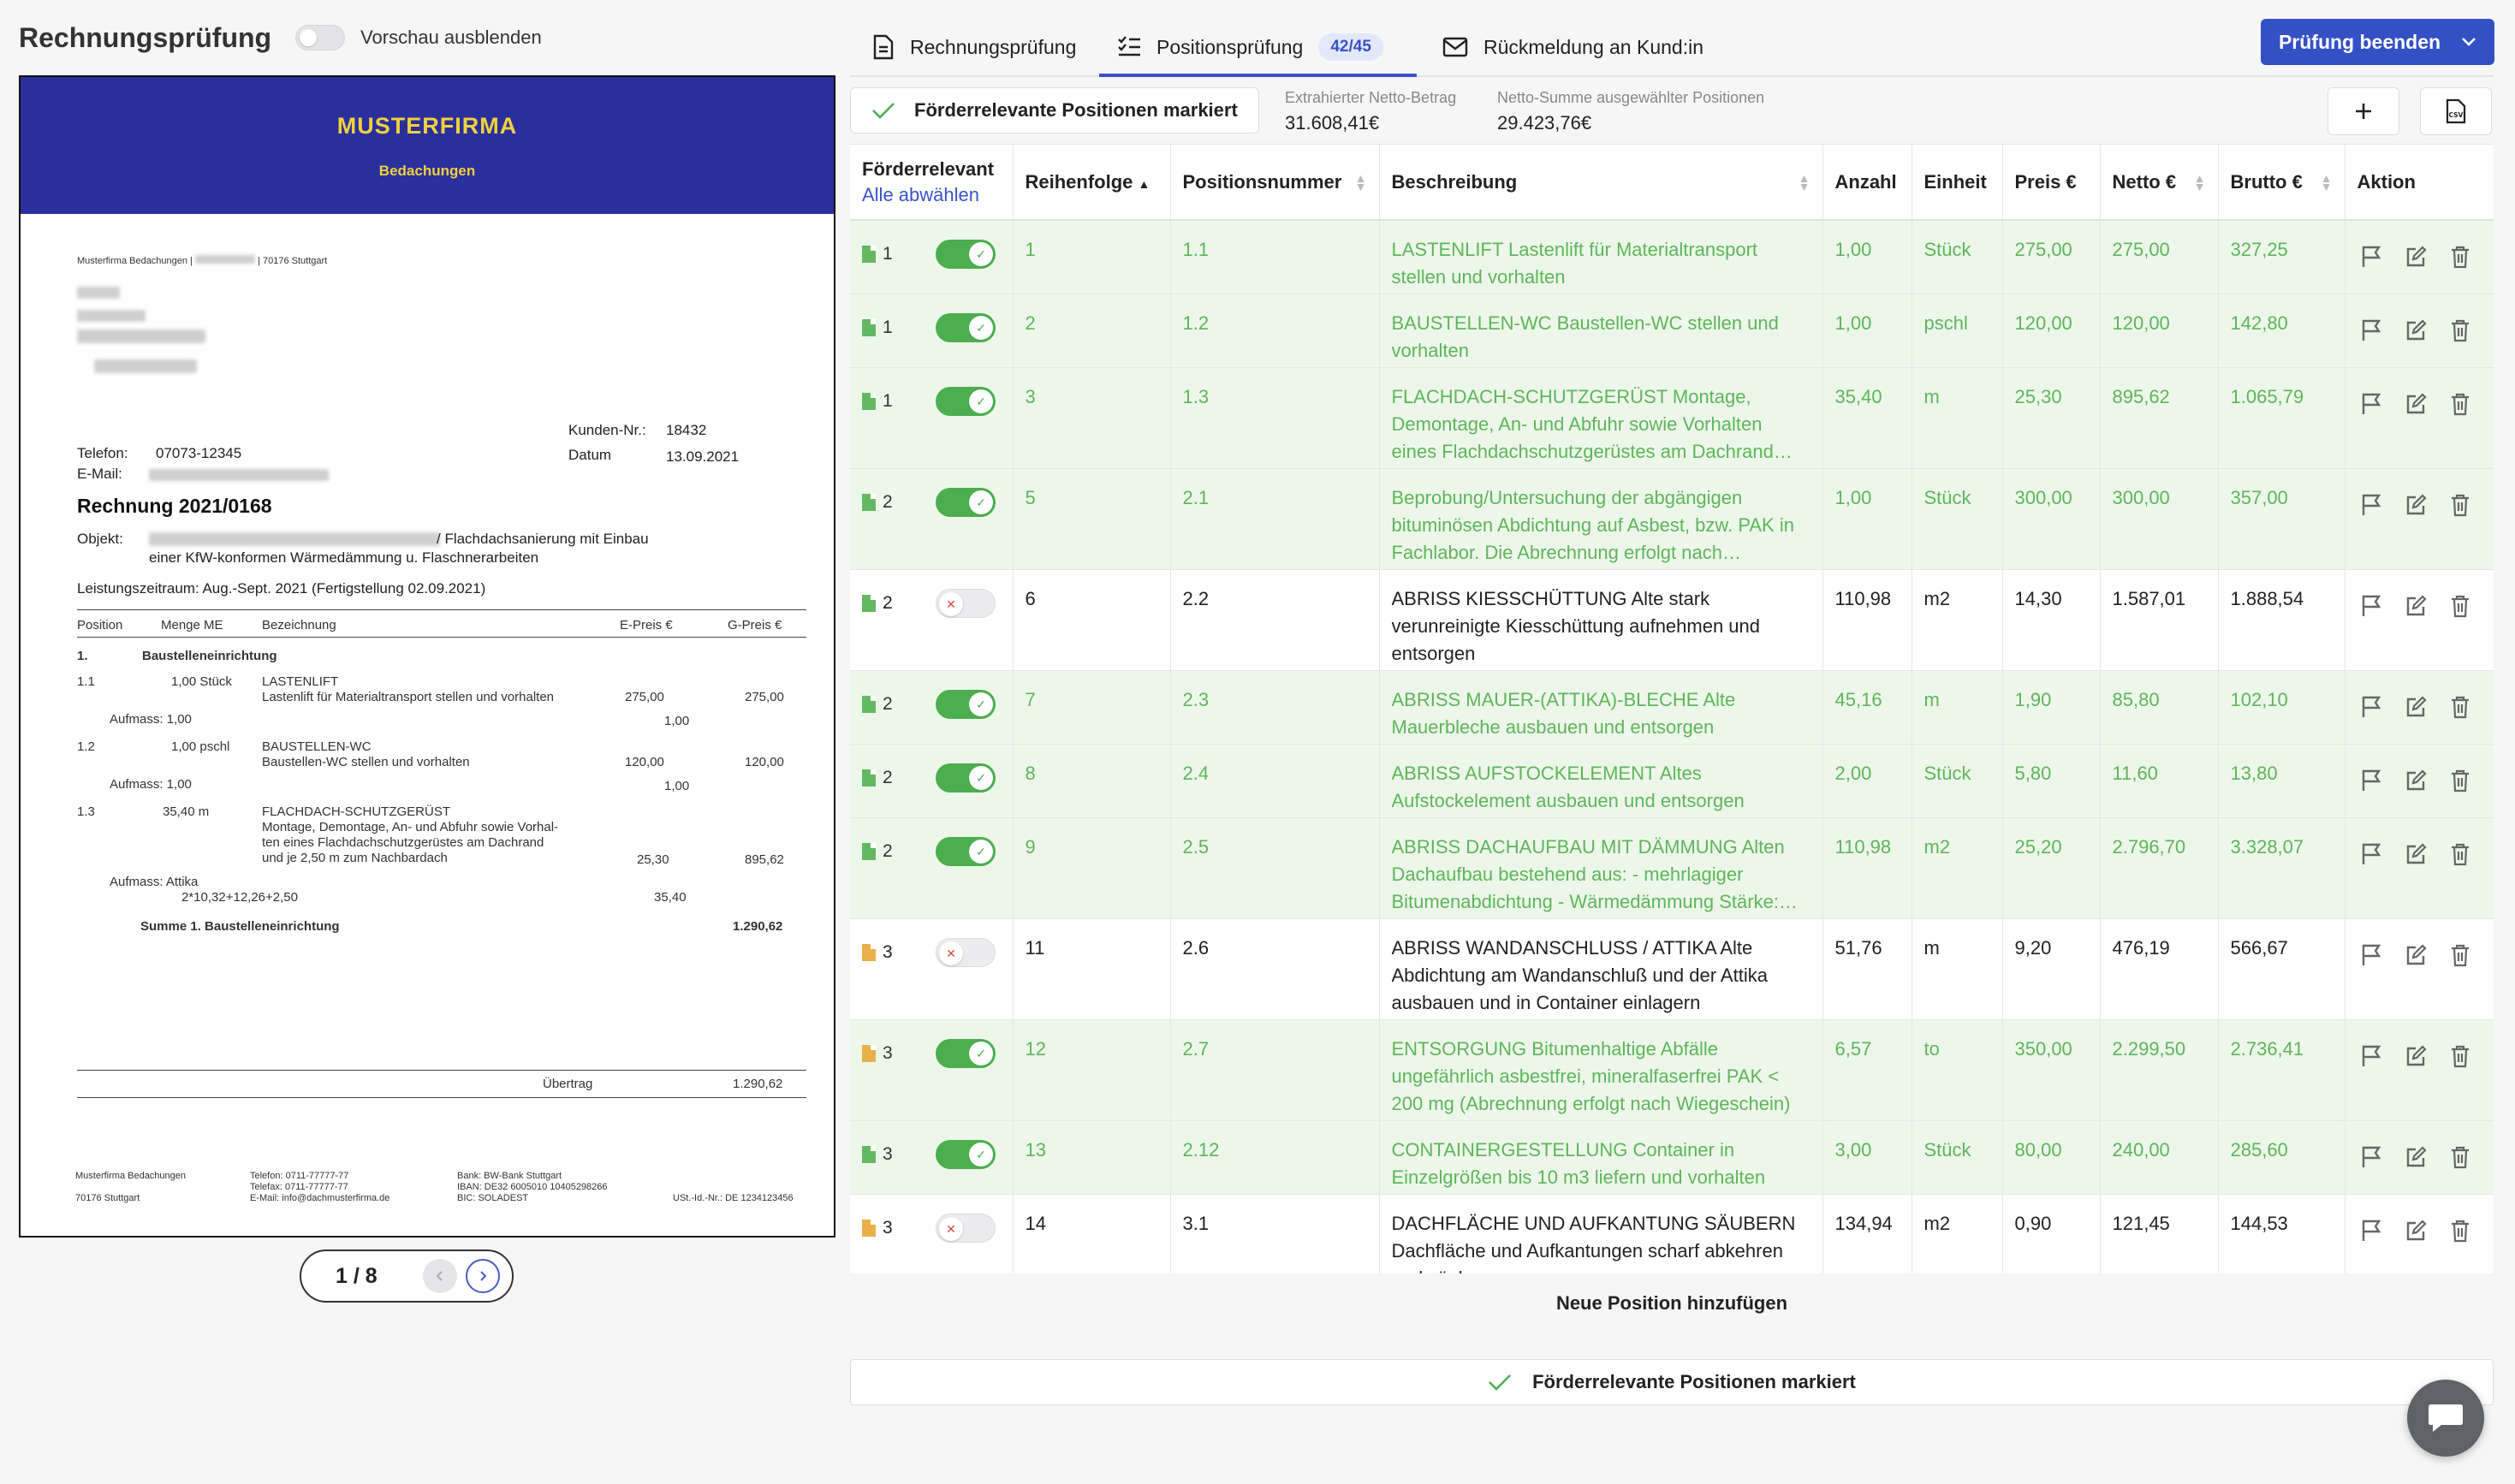 The height and width of the screenshot is (1484, 2515). What do you see at coordinates (2445, 1419) in the screenshot?
I see `chat-button` at bounding box center [2445, 1419].